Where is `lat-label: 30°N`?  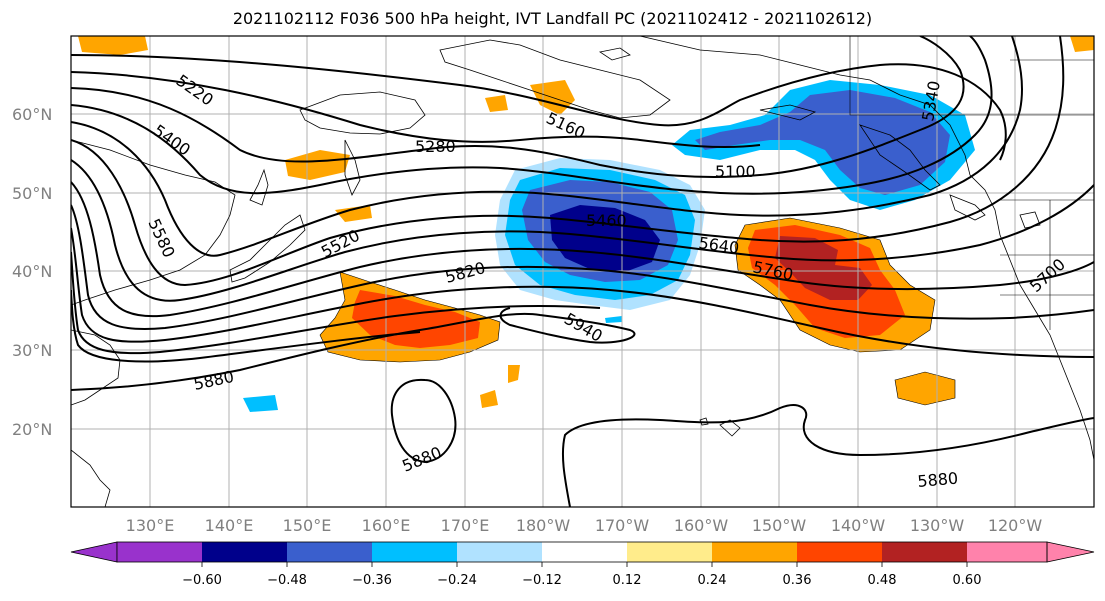
lat-label: 30°N is located at coordinates (32, 350).